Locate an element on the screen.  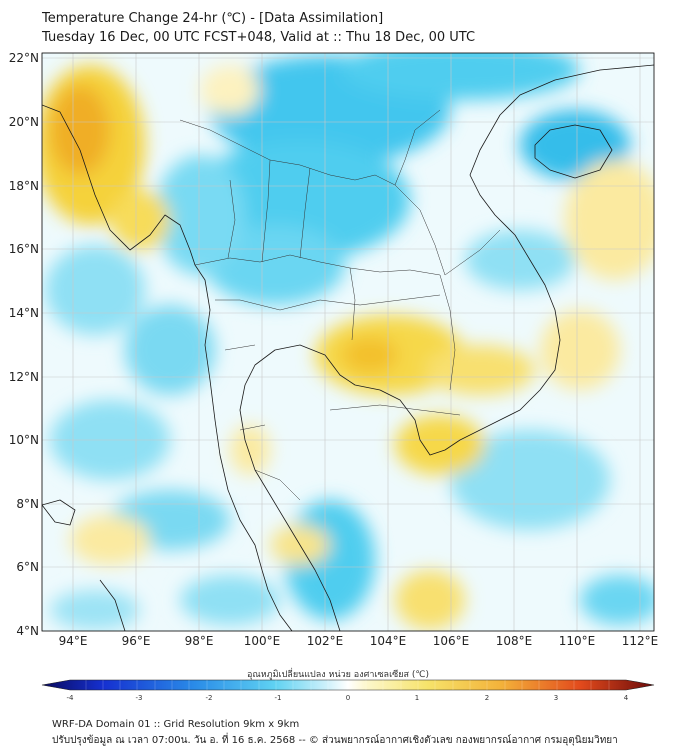
lat-tick: 14°N is located at coordinates (24, 313).